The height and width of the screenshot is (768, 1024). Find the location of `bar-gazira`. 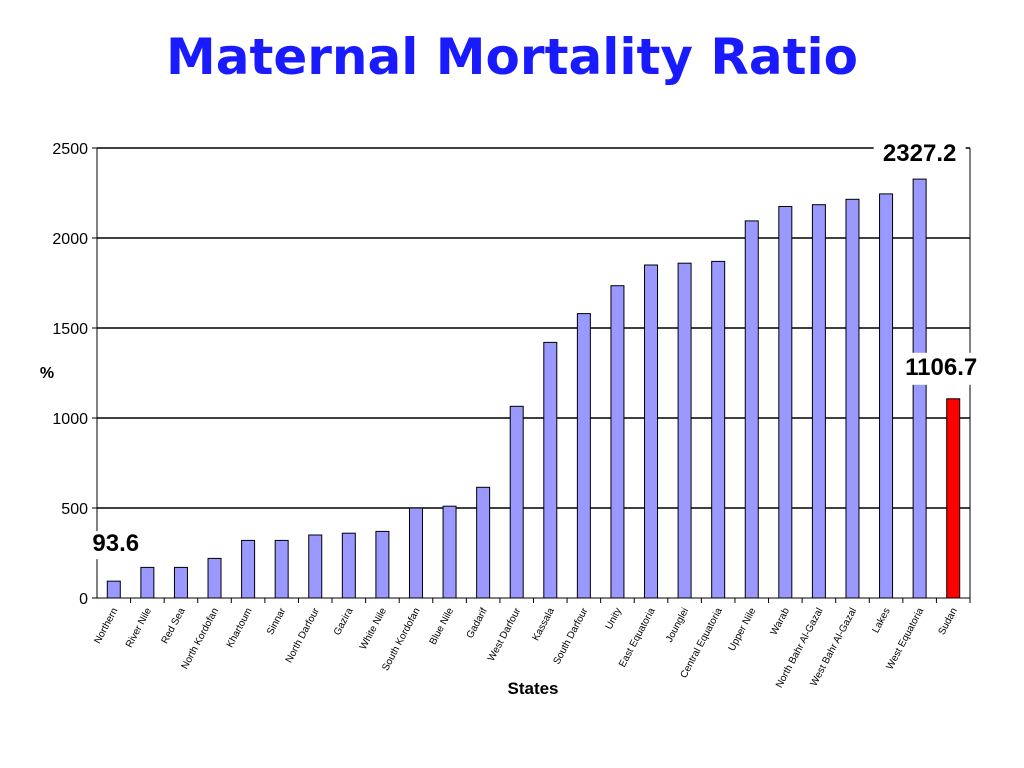

bar-gazira is located at coordinates (348, 565).